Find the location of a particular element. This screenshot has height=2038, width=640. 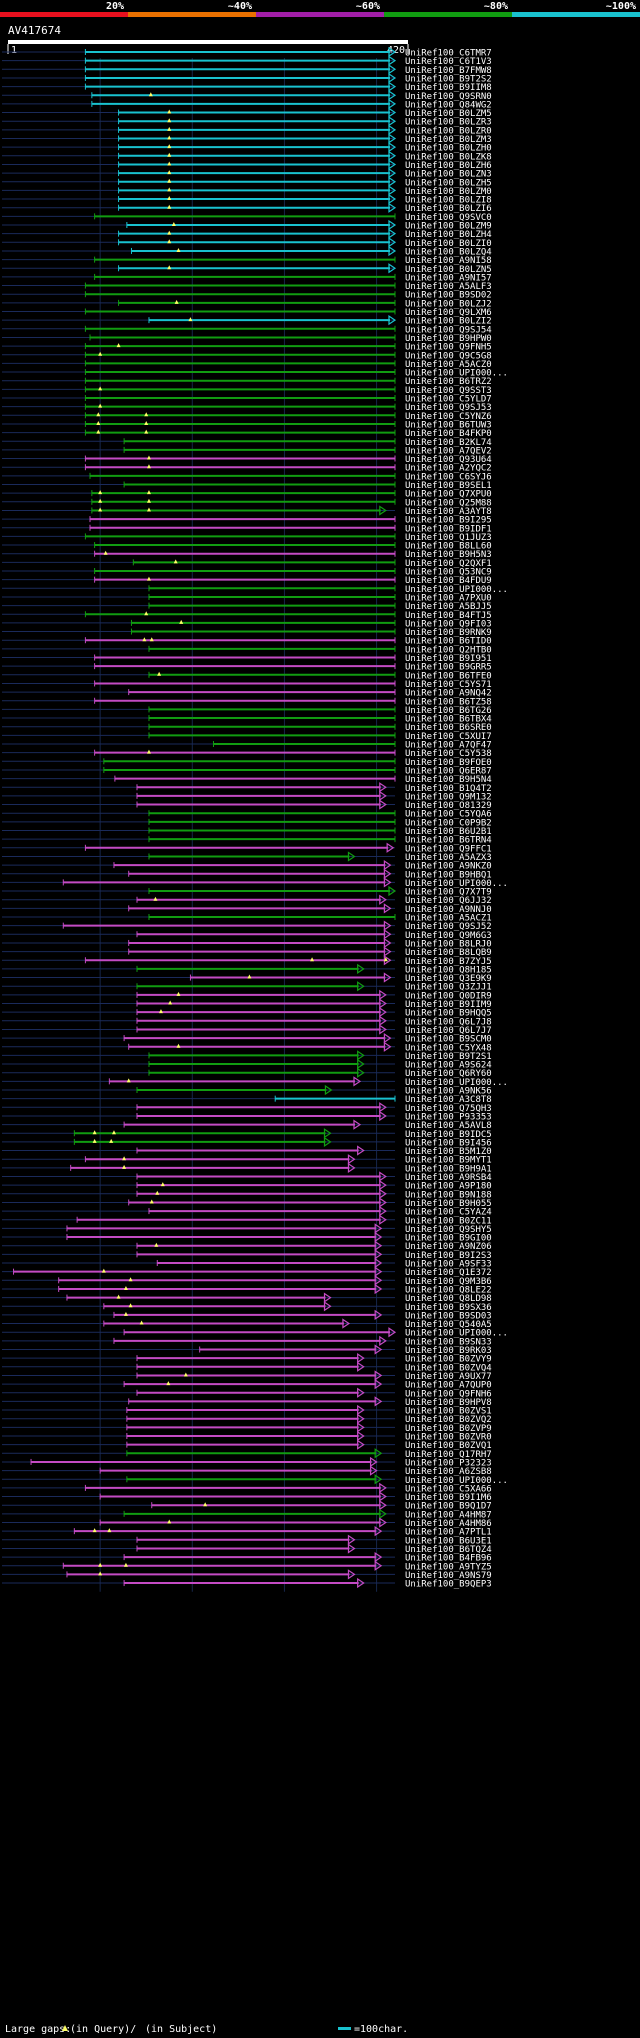

hit-label: UniRef100_B6U2B1 is located at coordinates (448, 832).